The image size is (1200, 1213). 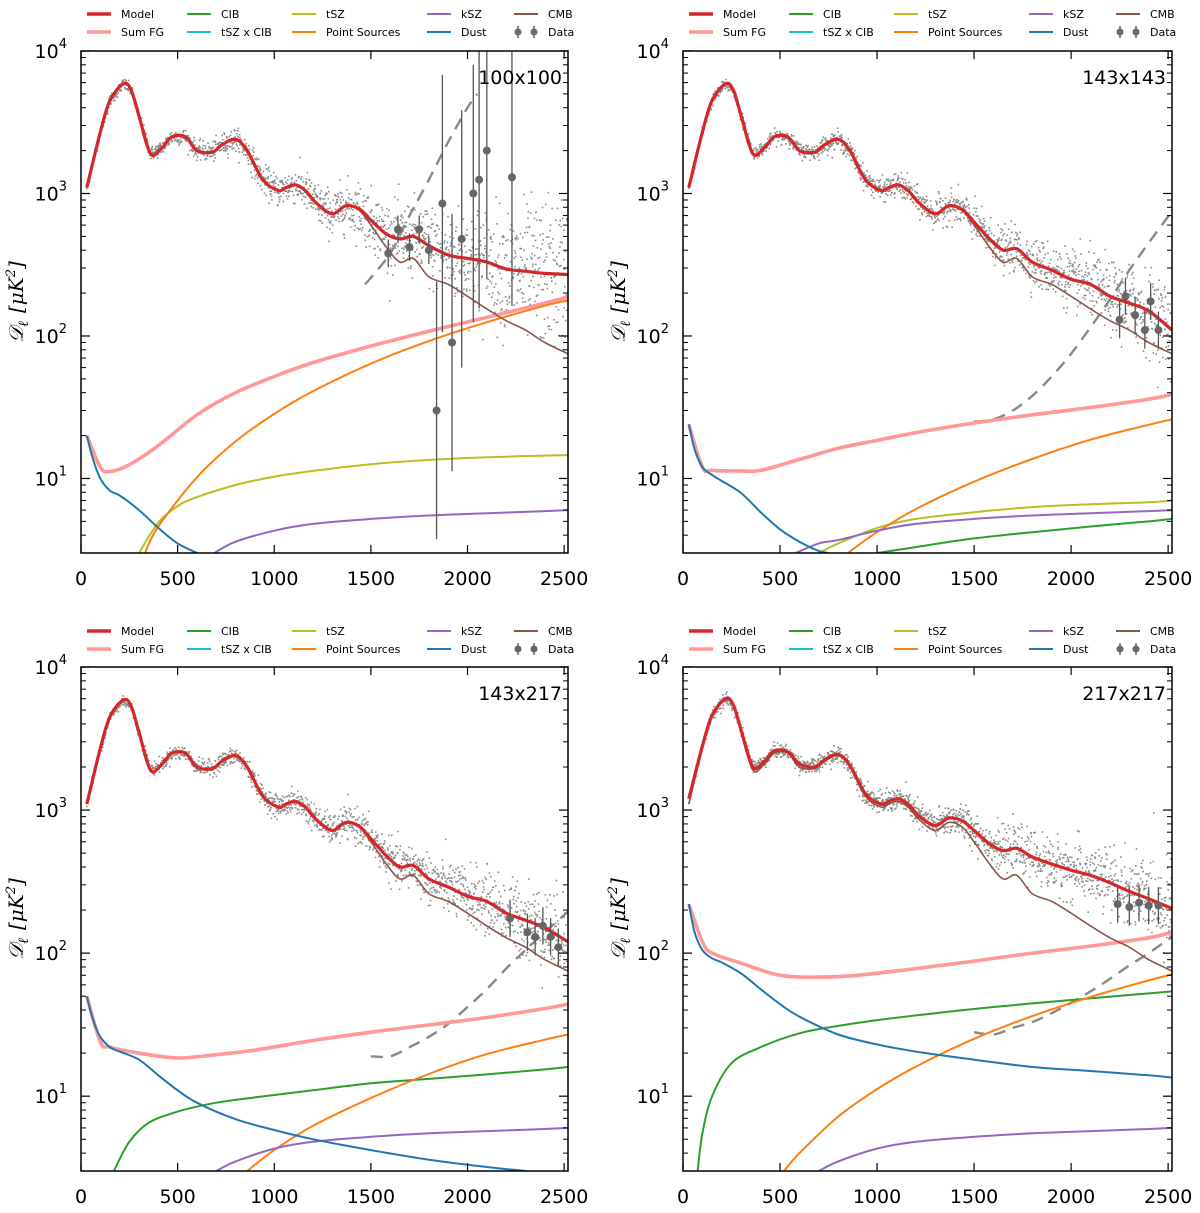 What do you see at coordinates (930, 233) in the screenshot?
I see `data-scatter` at bounding box center [930, 233].